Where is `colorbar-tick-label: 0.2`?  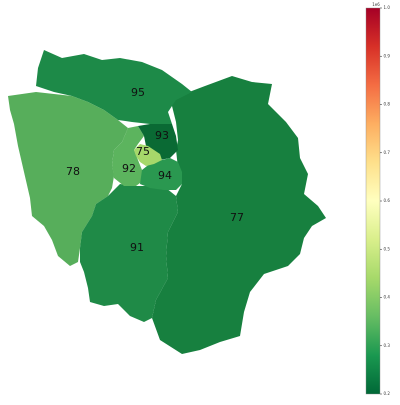
colorbar-tick-label: 0.2 is located at coordinates (387, 393).